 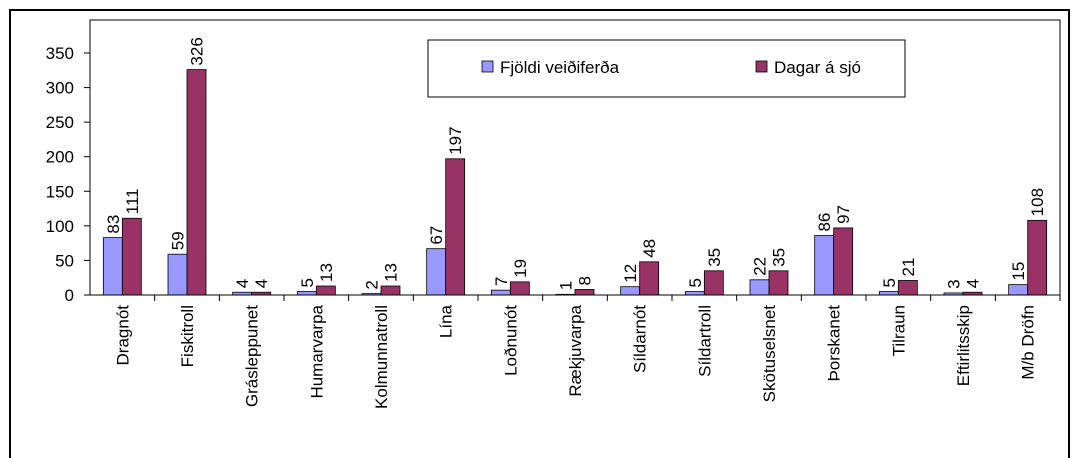 I want to click on value-label: 59, so click(x=178, y=240).